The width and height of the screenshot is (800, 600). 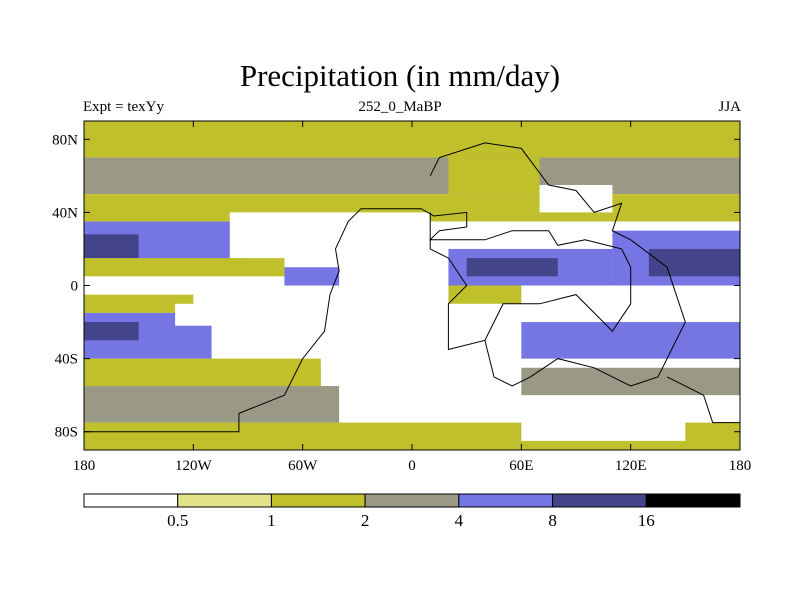 I want to click on y-tick-label: 0, so click(x=75, y=287).